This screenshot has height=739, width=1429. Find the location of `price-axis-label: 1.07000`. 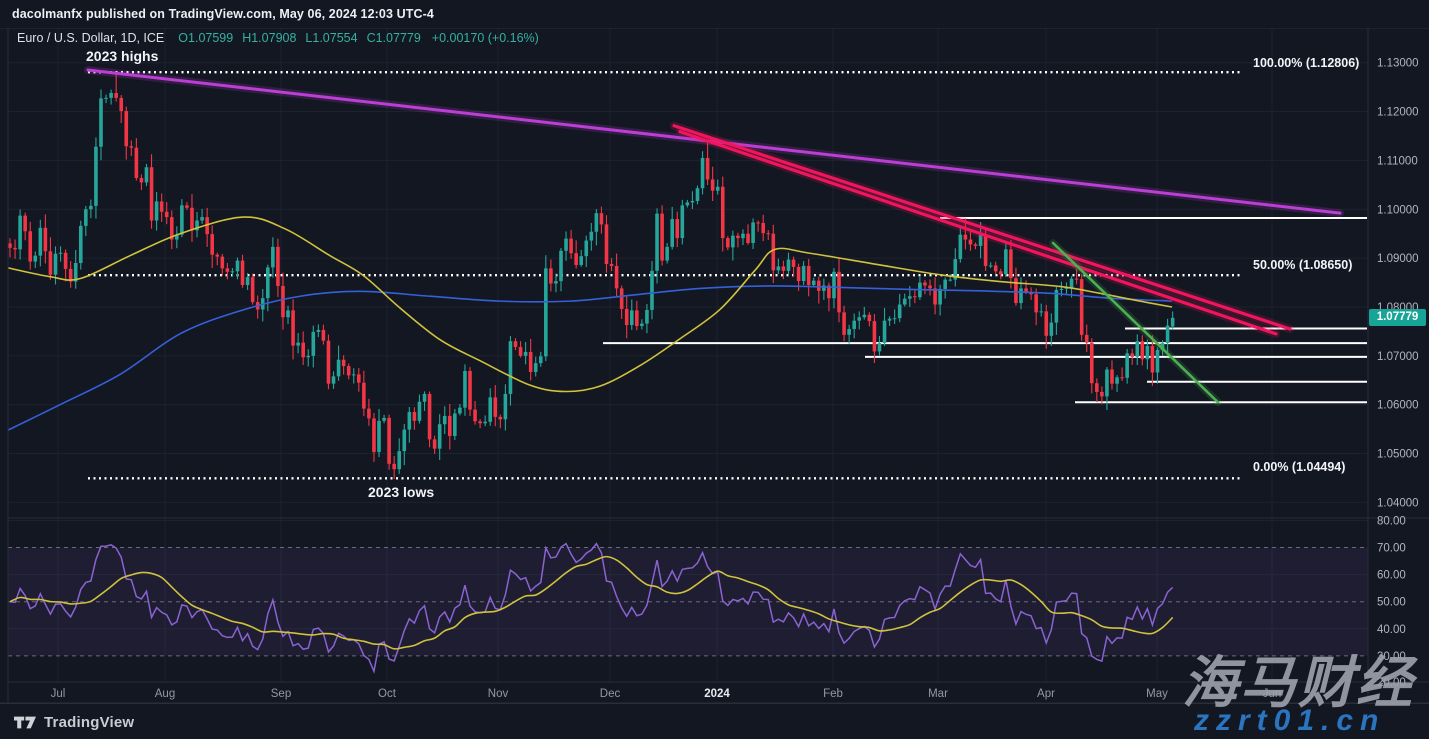

price-axis-label: 1.07000 is located at coordinates (1398, 357).